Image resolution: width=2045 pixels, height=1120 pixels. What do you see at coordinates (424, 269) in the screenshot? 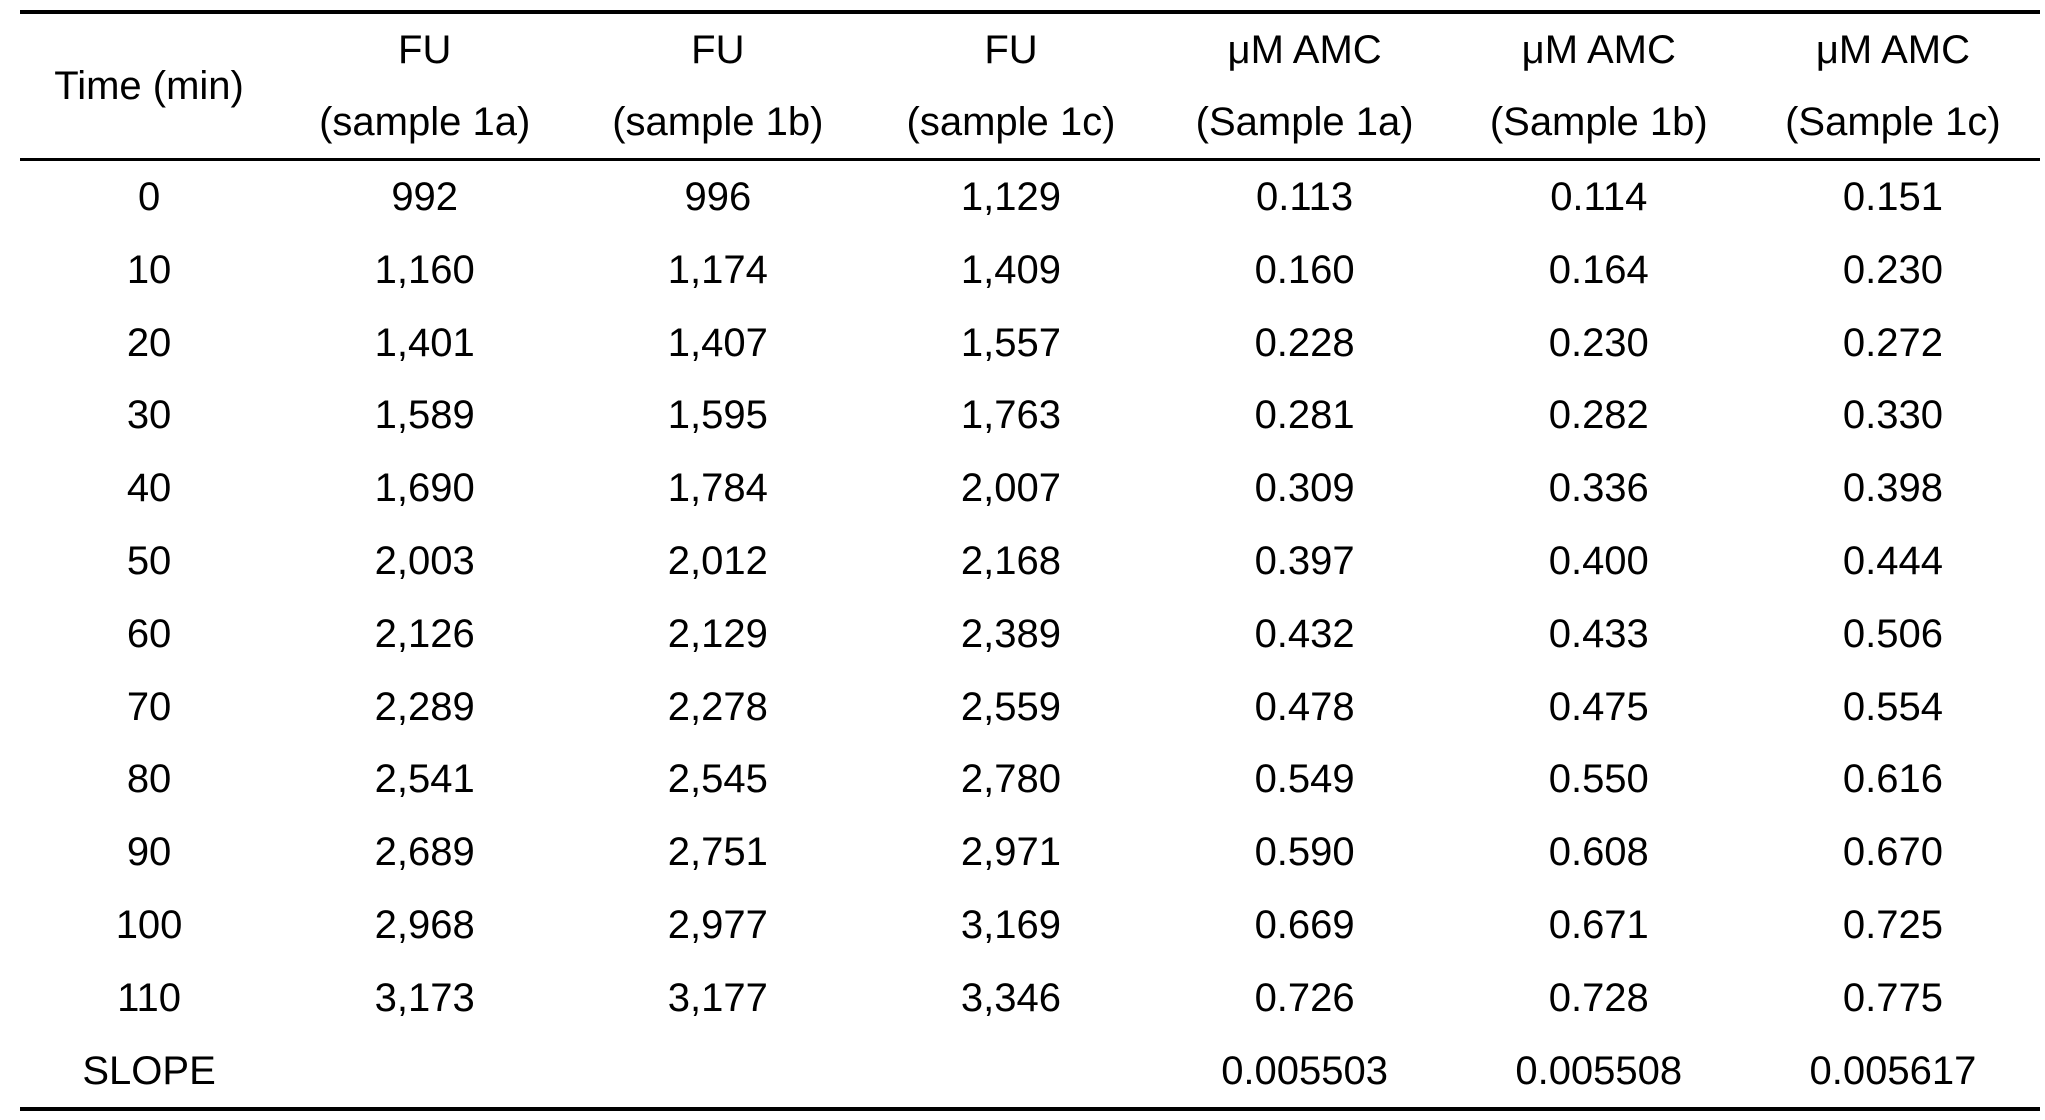
I see `table-cell: 1,160` at bounding box center [424, 269].